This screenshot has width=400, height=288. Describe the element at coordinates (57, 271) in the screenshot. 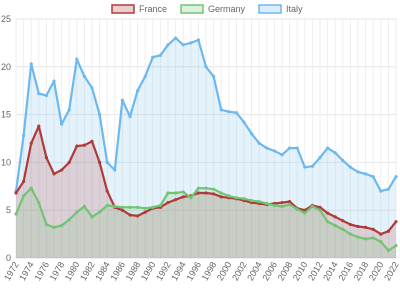

I see `x-tick-label: 1978` at that location.